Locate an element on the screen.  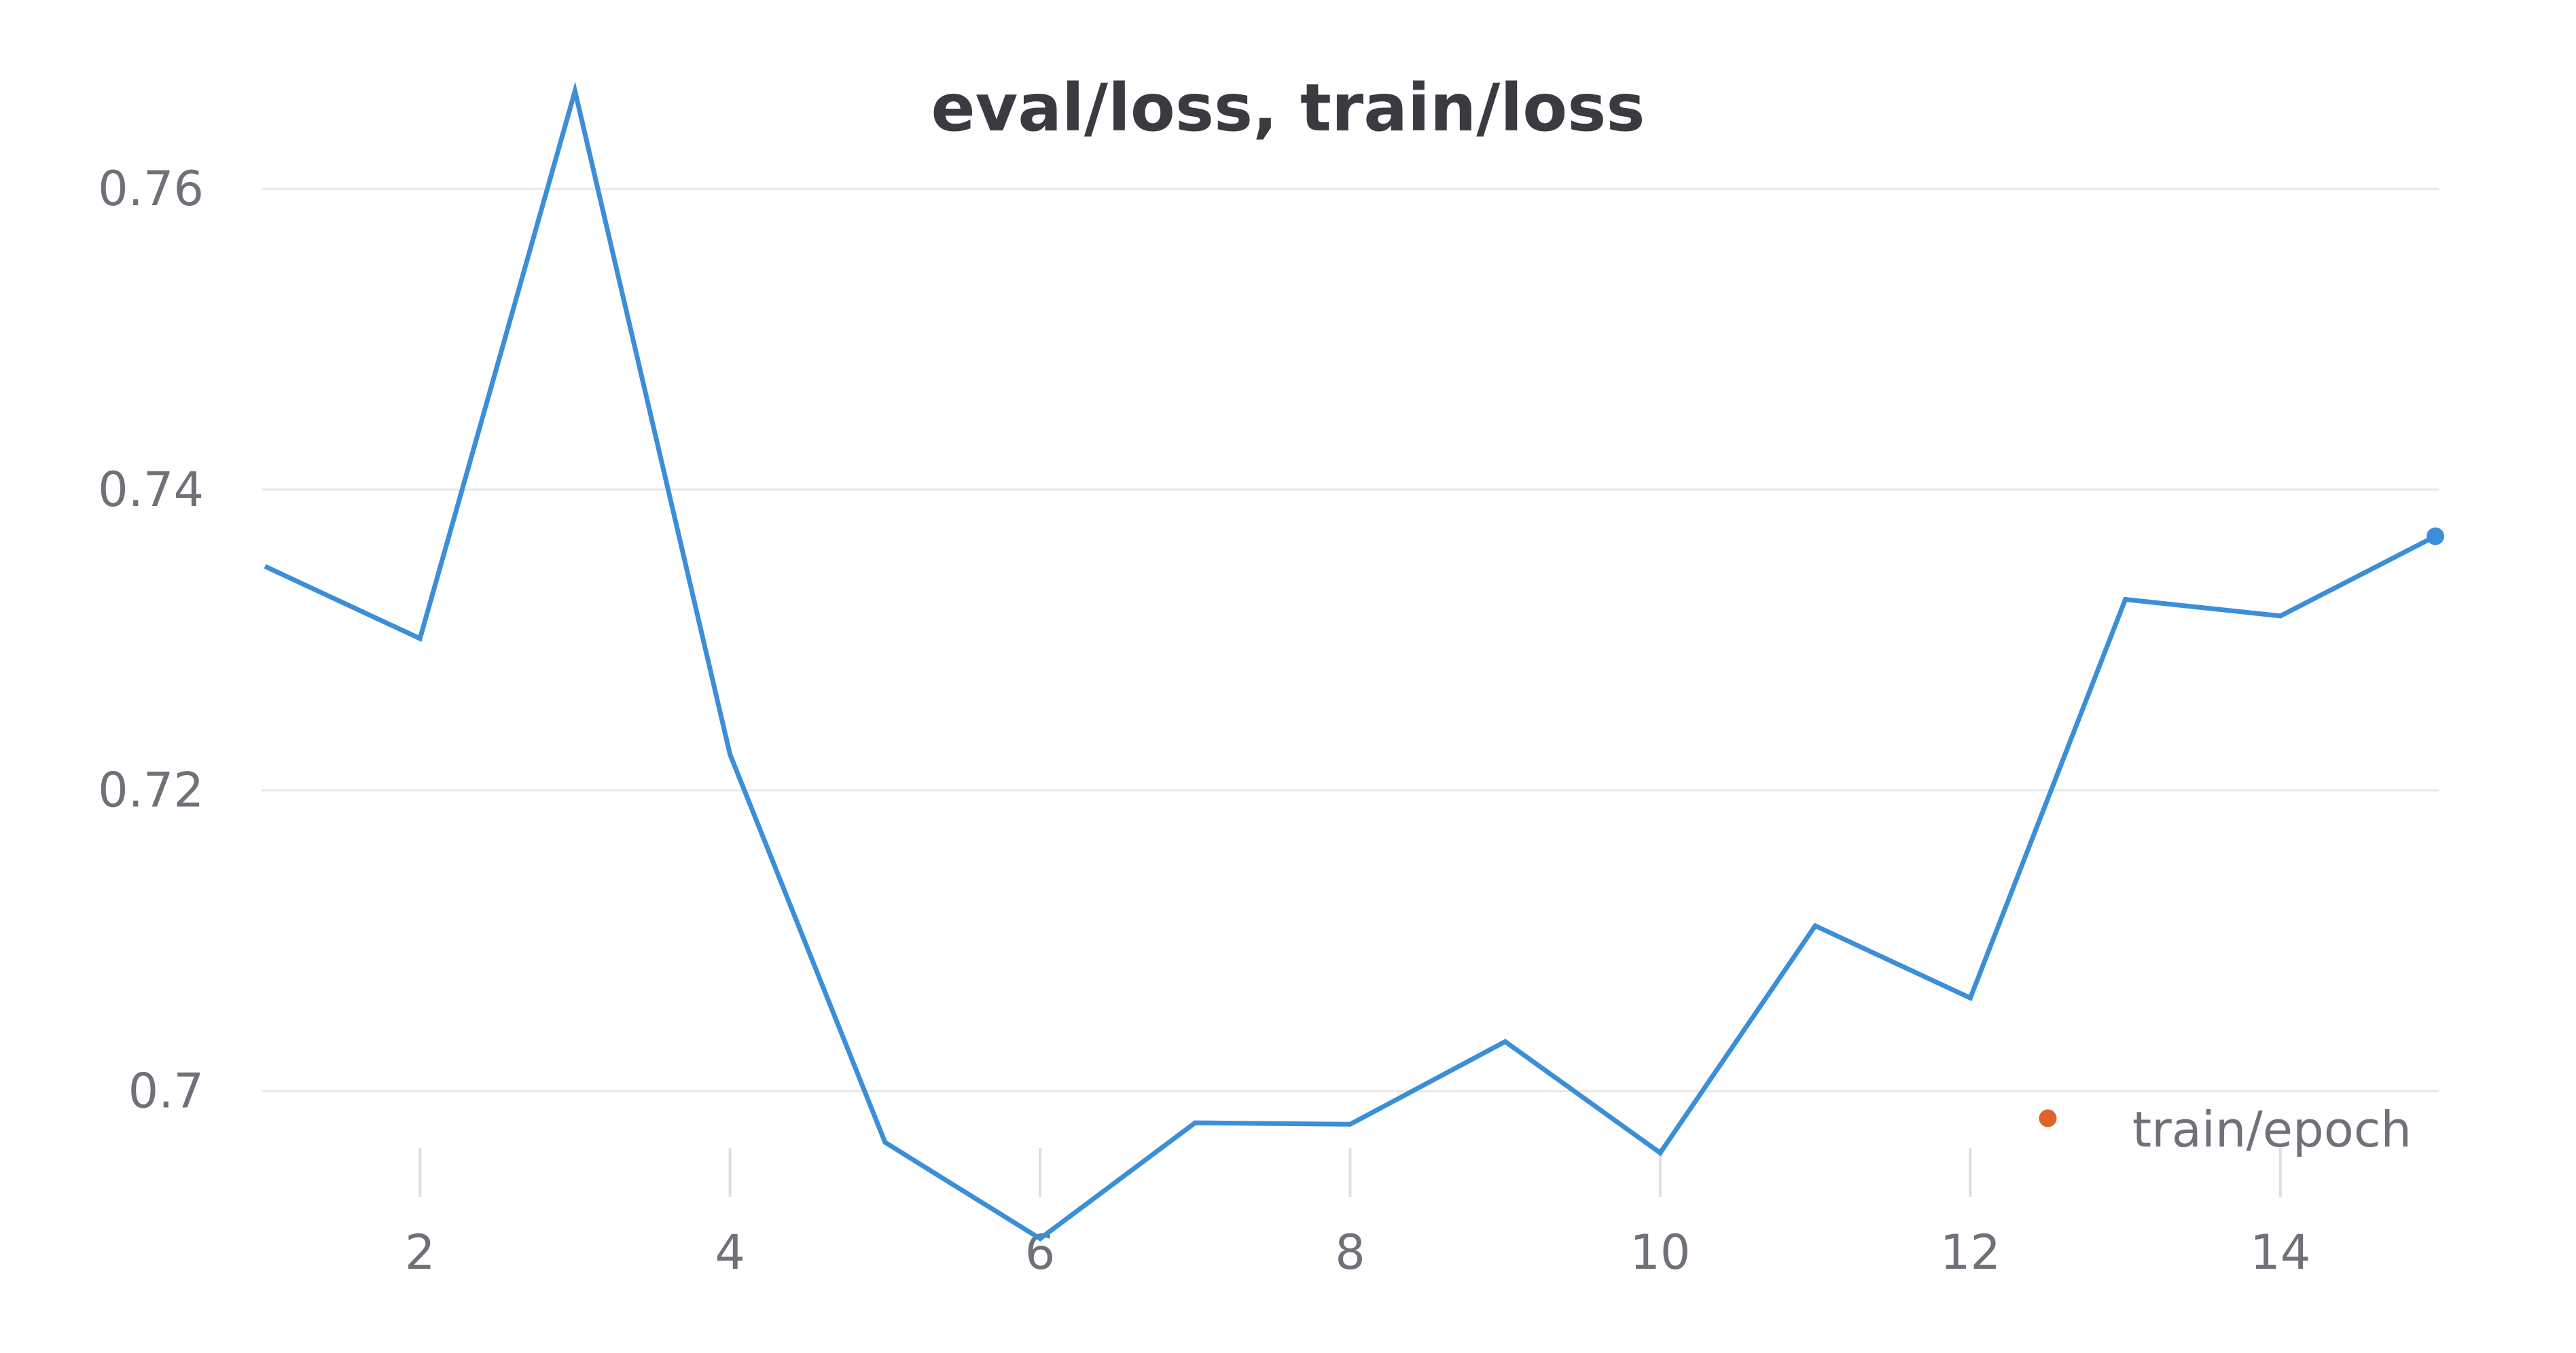
x-tick-label: 8 is located at coordinates (1350, 1252).